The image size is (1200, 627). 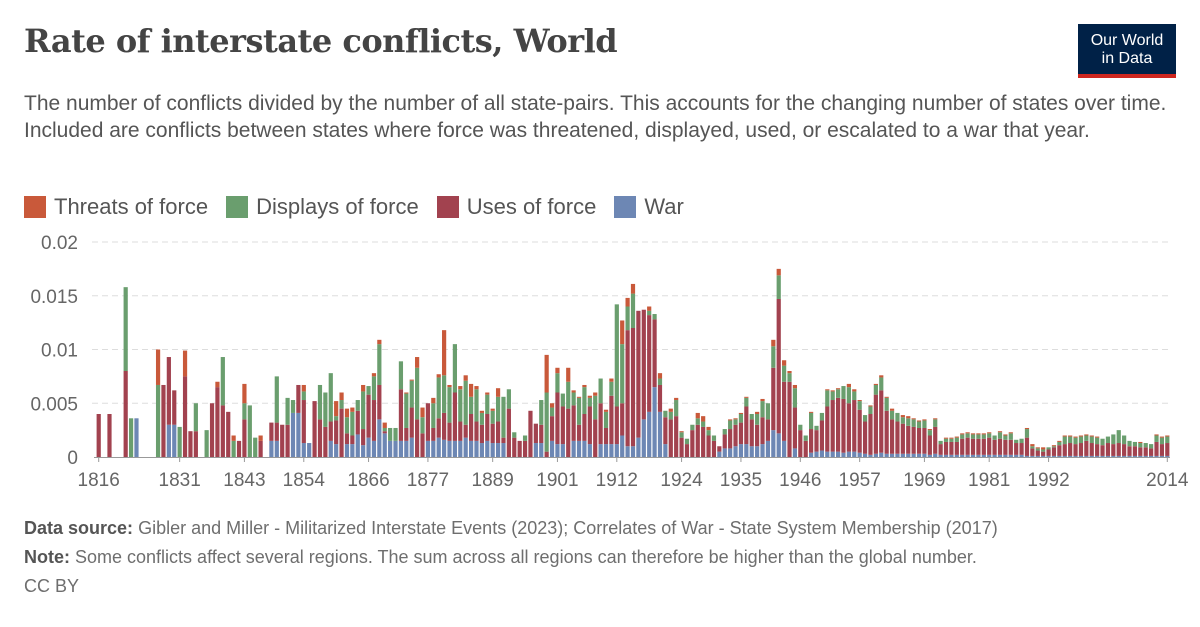 I want to click on bar-war-1959, so click(x=870, y=455).